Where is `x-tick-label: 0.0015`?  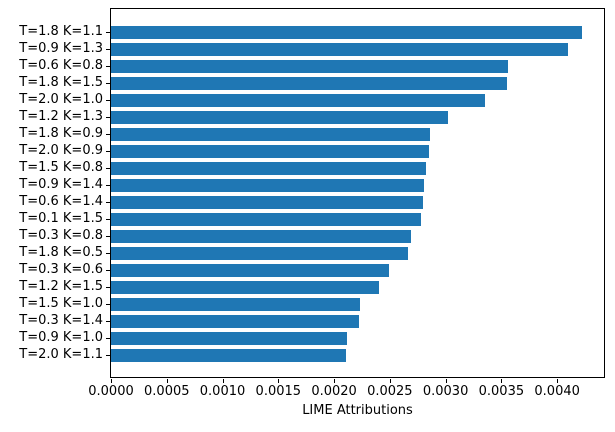 x-tick-label: 0.0015 is located at coordinates (278, 391).